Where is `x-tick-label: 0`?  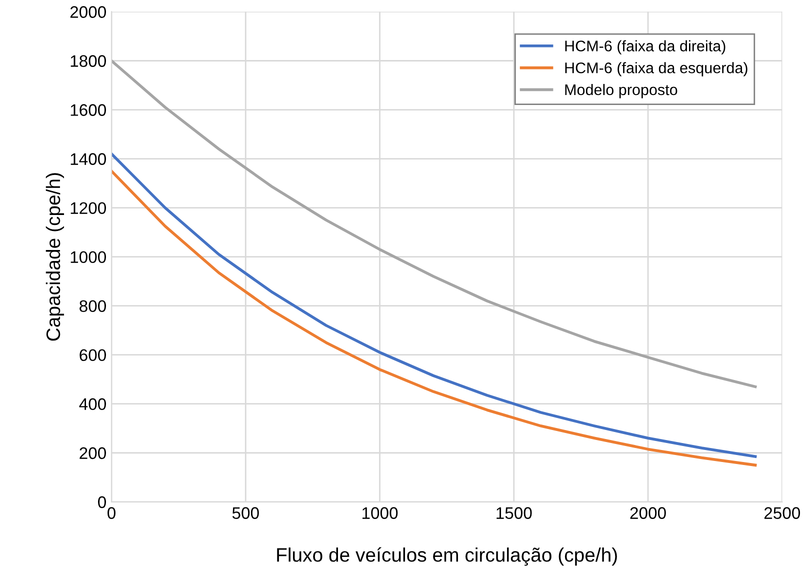 x-tick-label: 0 is located at coordinates (112, 513).